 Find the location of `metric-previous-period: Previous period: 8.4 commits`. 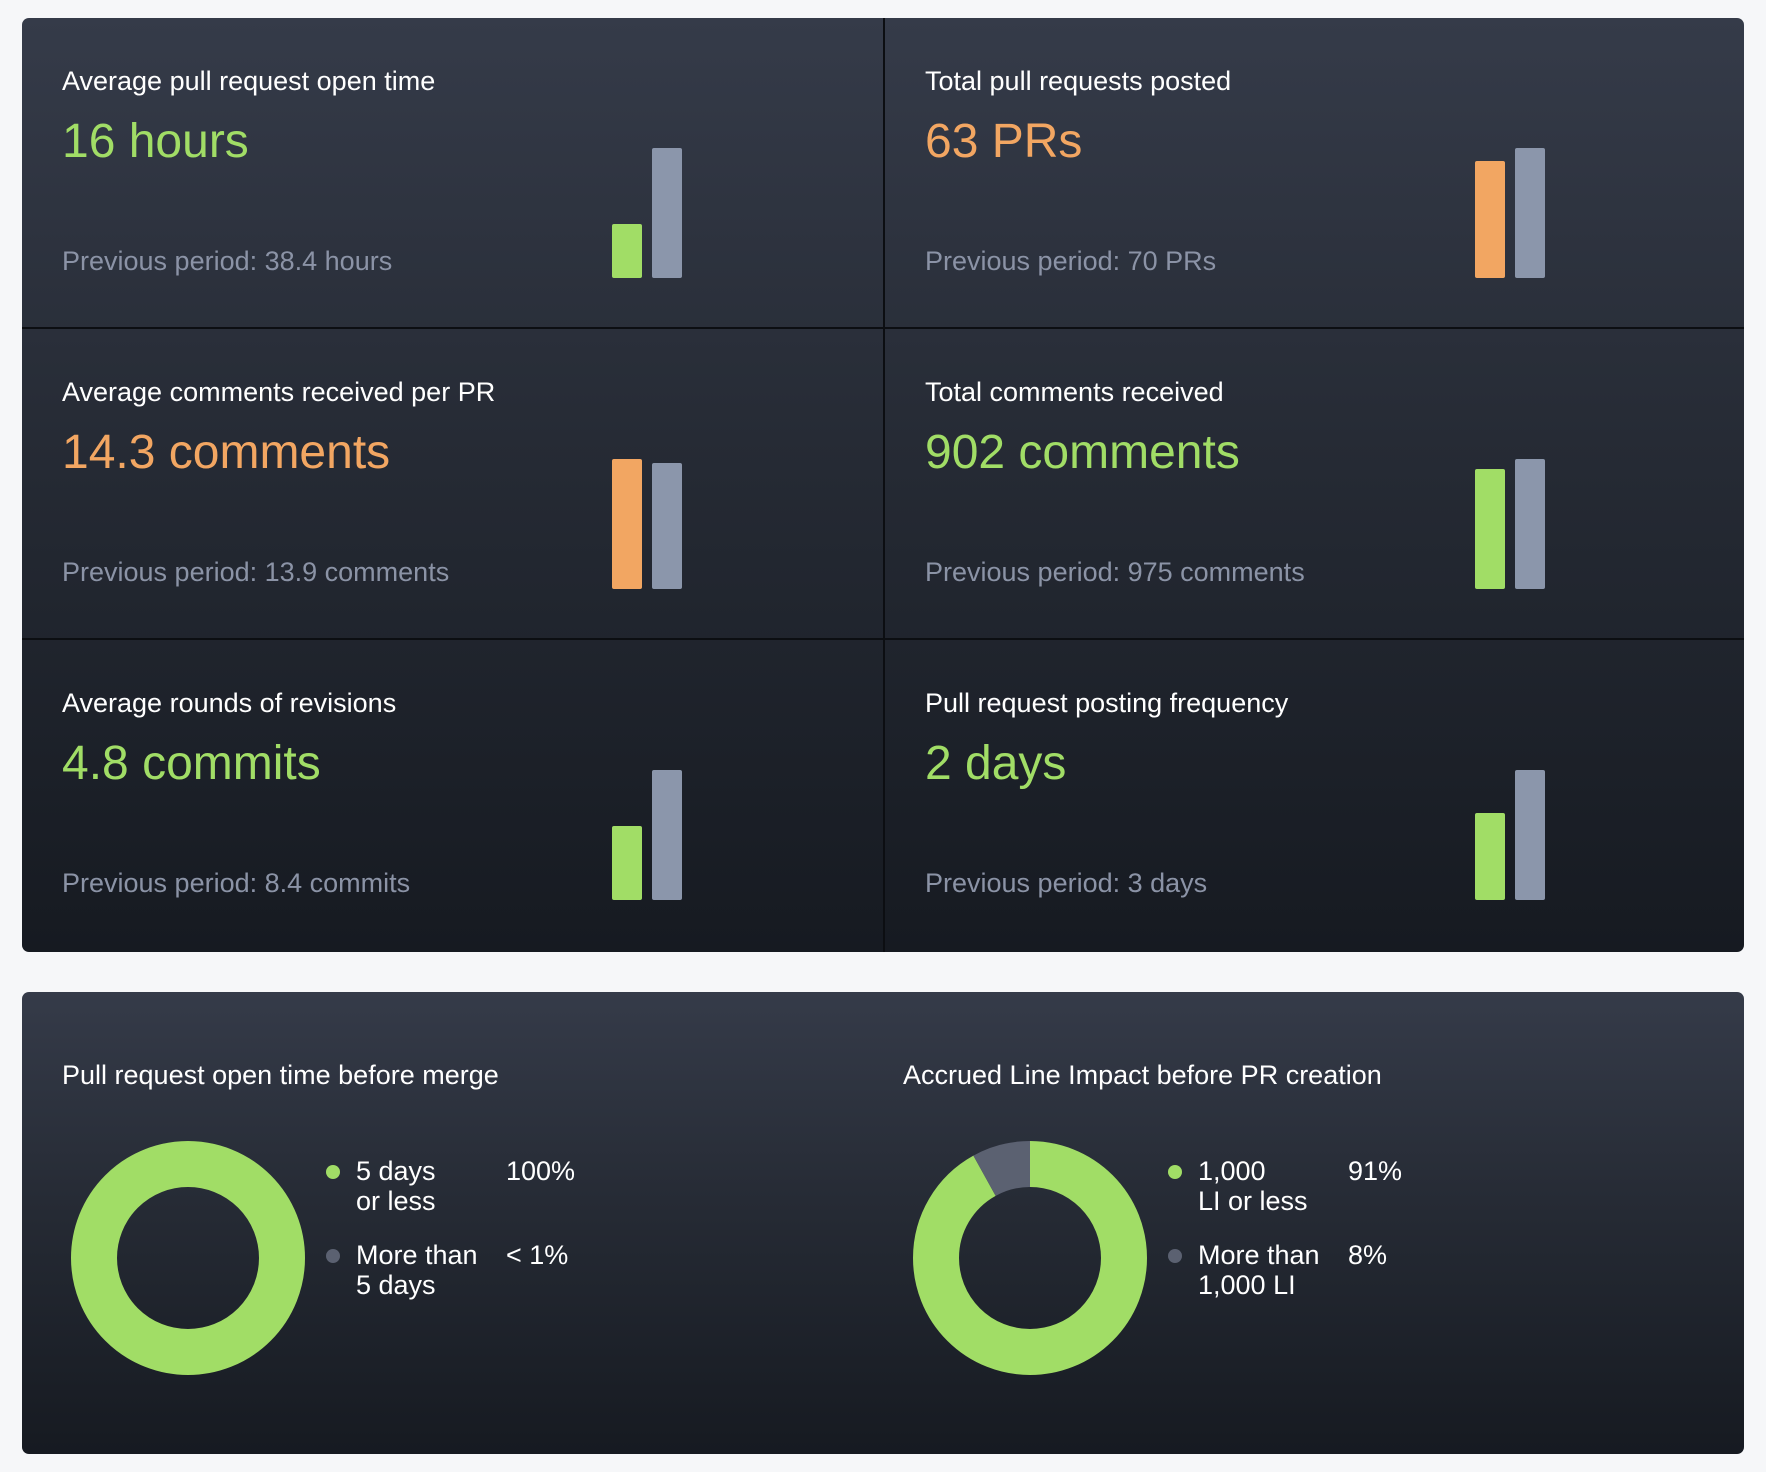

metric-previous-period: Previous period: 8.4 commits is located at coordinates (236, 883).